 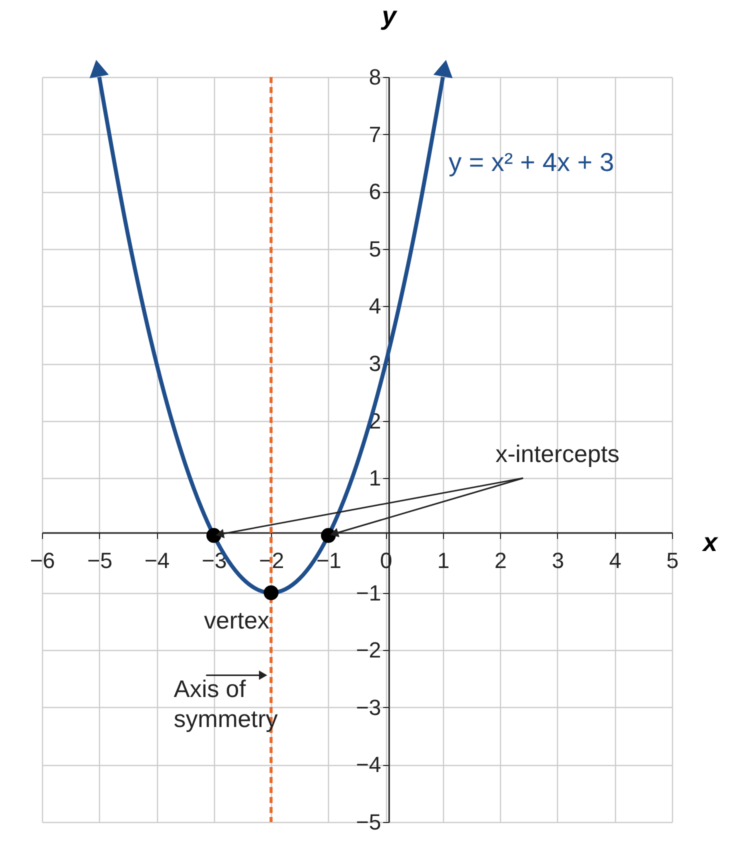 What do you see at coordinates (226, 705) in the screenshot?
I see `annotation: Axis of symmetry` at bounding box center [226, 705].